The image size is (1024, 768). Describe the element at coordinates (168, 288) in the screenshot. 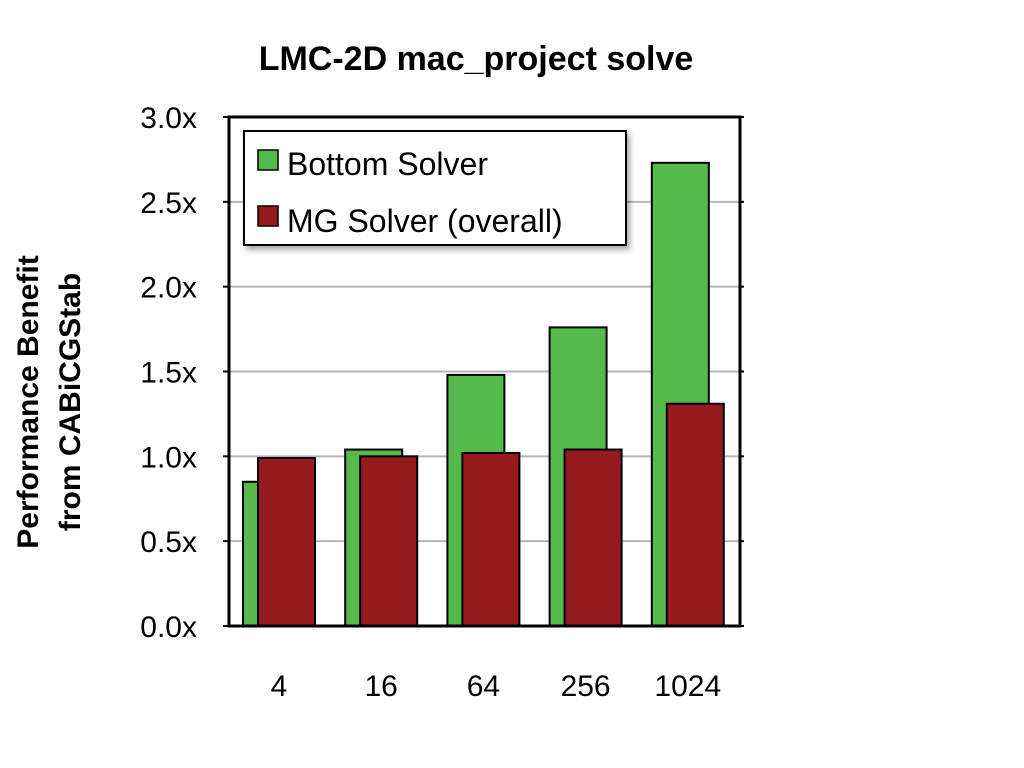

I see `y-tick-label: 2.0x` at that location.